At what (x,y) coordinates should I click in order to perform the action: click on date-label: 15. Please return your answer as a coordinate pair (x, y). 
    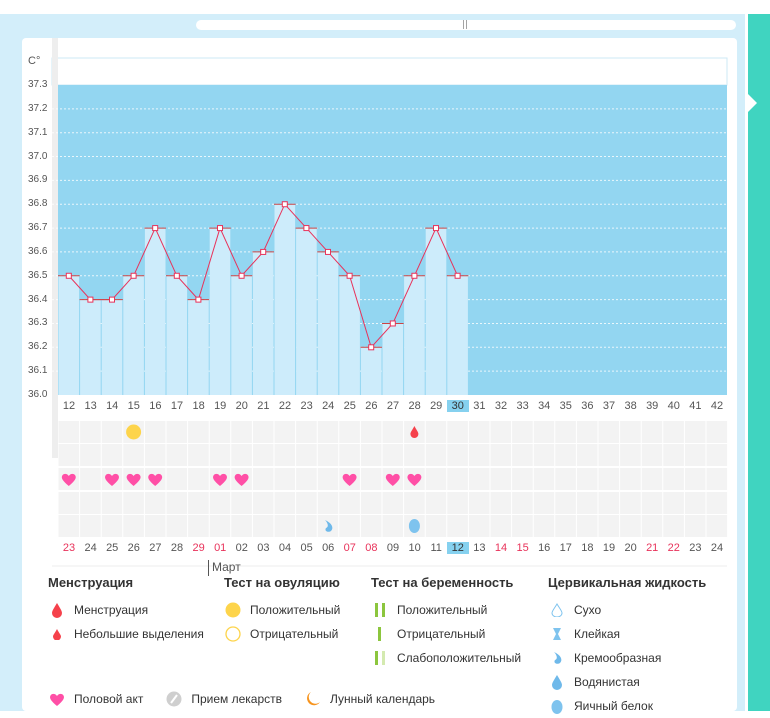
    Looking at the image, I should click on (522, 548).